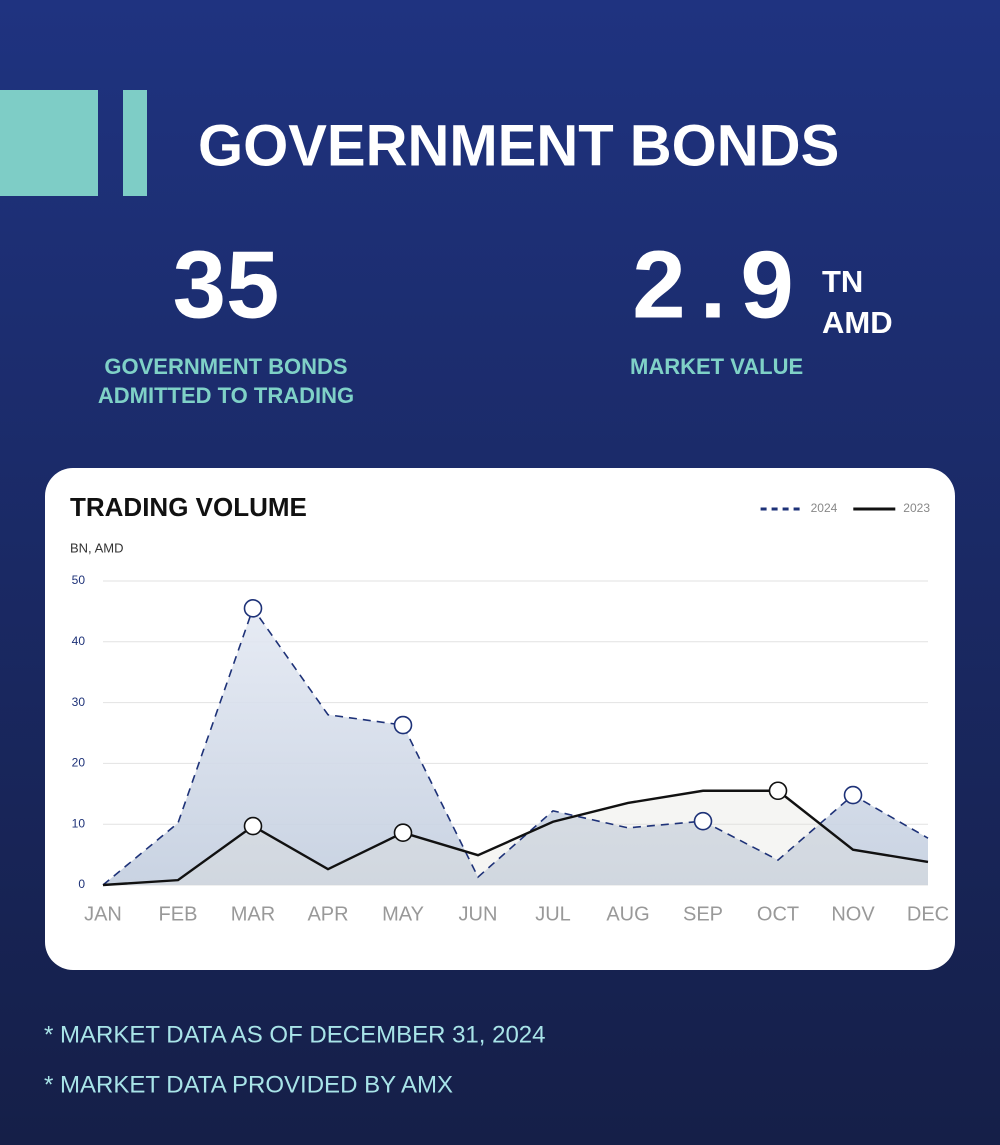  What do you see at coordinates (135, 143) in the screenshot?
I see `accent-bar` at bounding box center [135, 143].